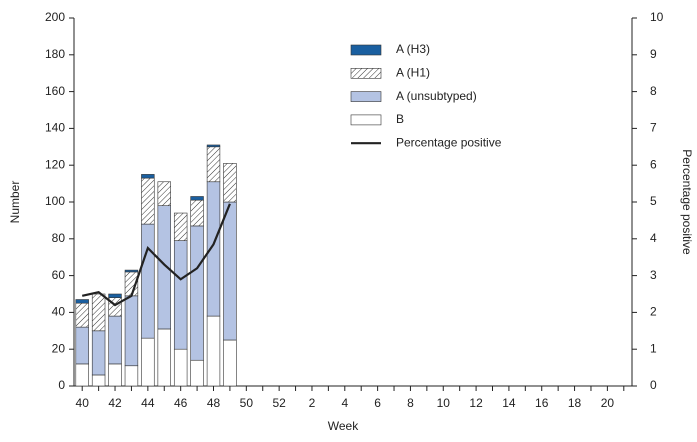 This screenshot has height=442, width=697. I want to click on y-tick-label: 20, so click(59, 348).